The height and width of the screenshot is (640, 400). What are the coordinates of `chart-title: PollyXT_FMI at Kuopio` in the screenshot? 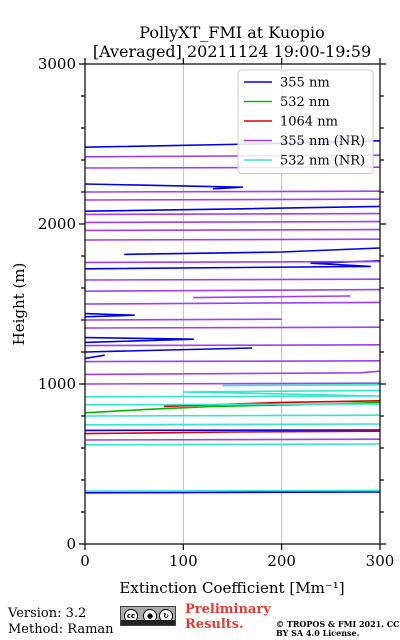 It's located at (232, 32).